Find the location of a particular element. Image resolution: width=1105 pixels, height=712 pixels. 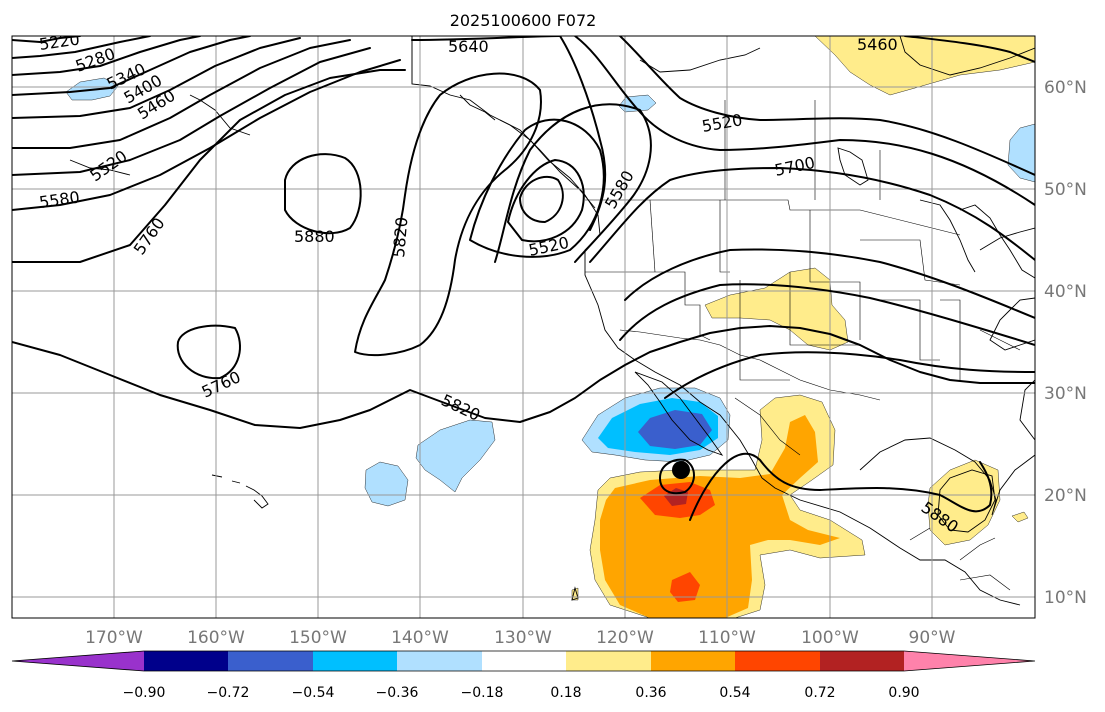

anomaly-patch-east is located at coordinates (1021, 153).